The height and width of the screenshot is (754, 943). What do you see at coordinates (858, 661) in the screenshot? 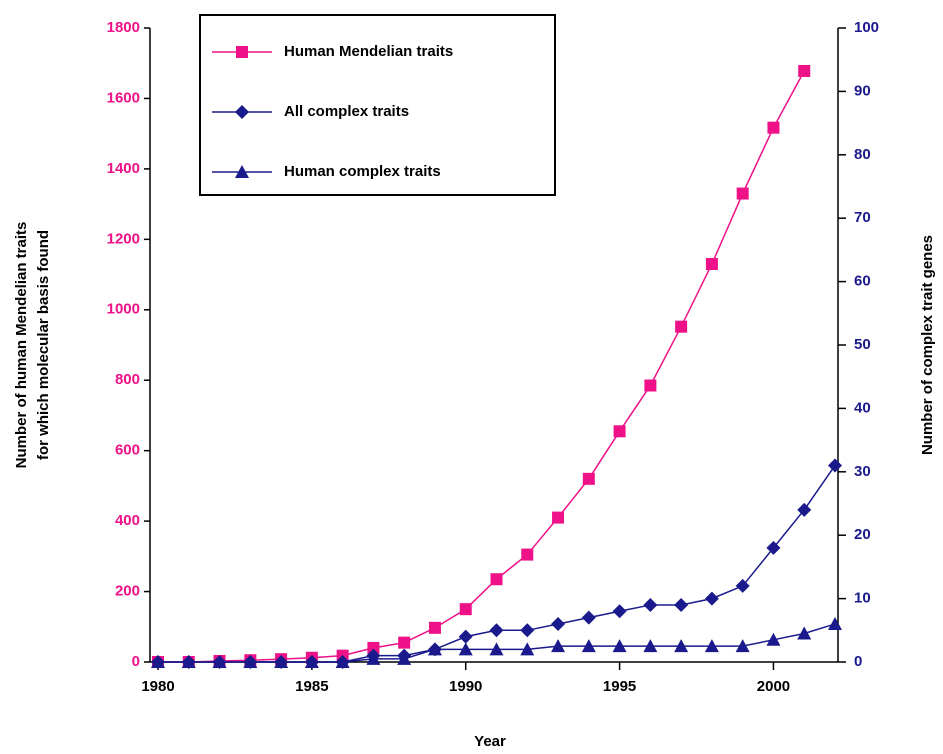
I see `y2-tick-label: 0` at bounding box center [858, 661].